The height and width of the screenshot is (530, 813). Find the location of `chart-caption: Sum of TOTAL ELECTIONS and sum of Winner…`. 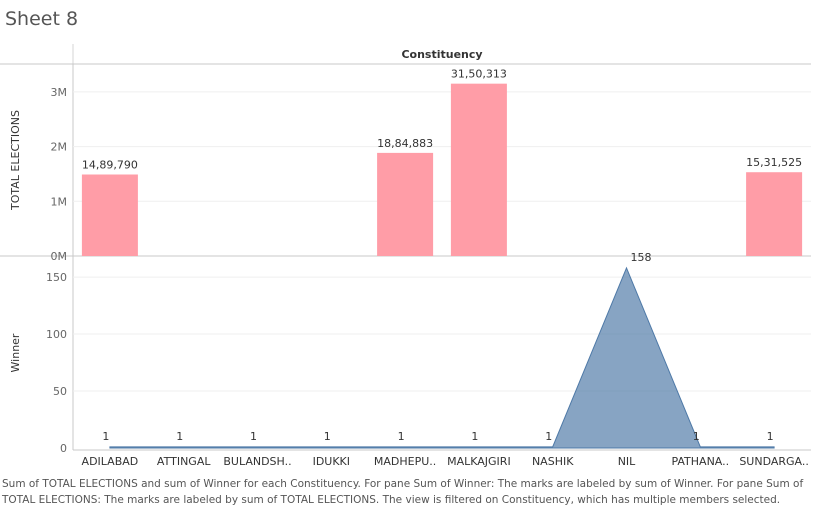

chart-caption: Sum of TOTAL ELECTIONS and sum of Winner… is located at coordinates (403, 492).